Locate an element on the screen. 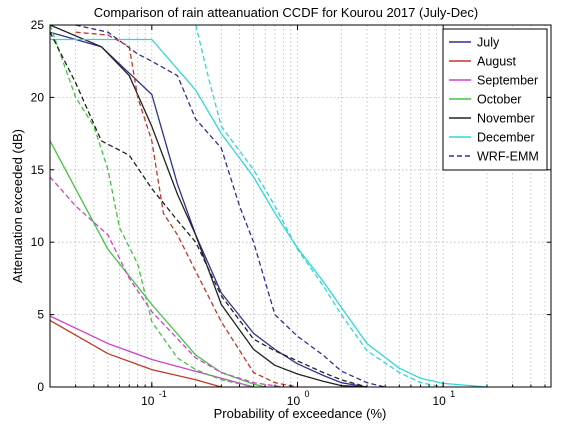  y-tick-label: 20 is located at coordinates (38, 97).